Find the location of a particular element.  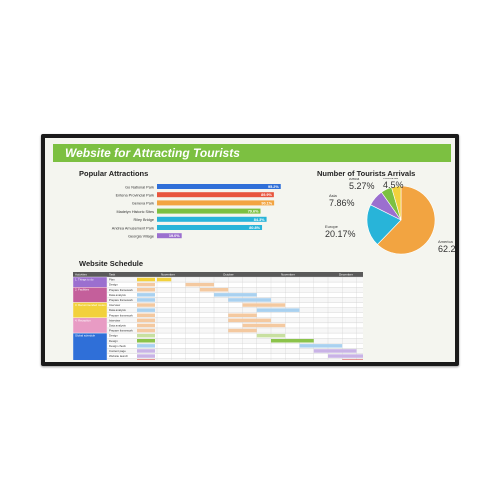

attractions-heading: Popular Attractions is located at coordinates (114, 173).